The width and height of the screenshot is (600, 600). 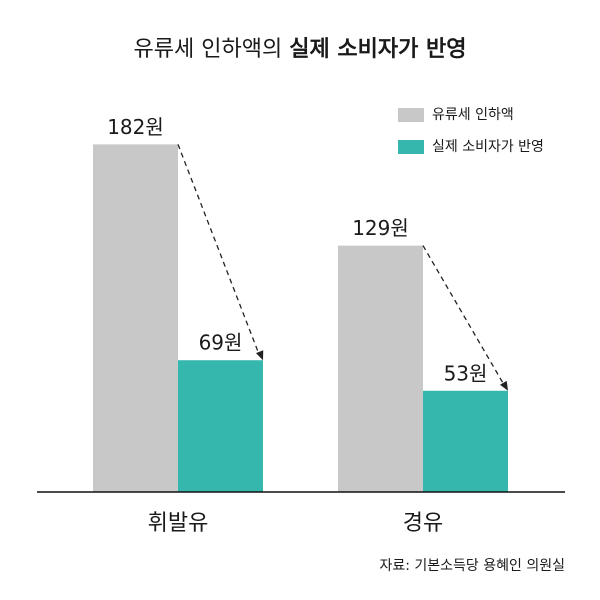 What do you see at coordinates (377, 49) in the screenshot?
I see `title-bold: 실제 소비자가 반영` at bounding box center [377, 49].